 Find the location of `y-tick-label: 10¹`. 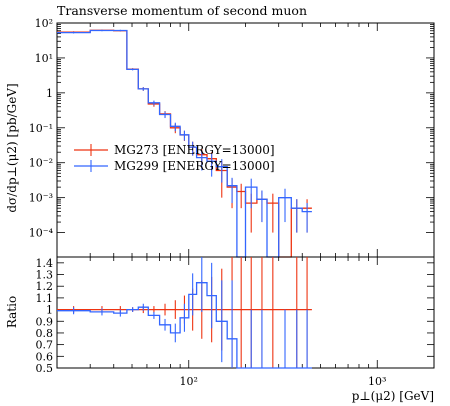

y-tick-label: 10¹ is located at coordinates (44, 58).